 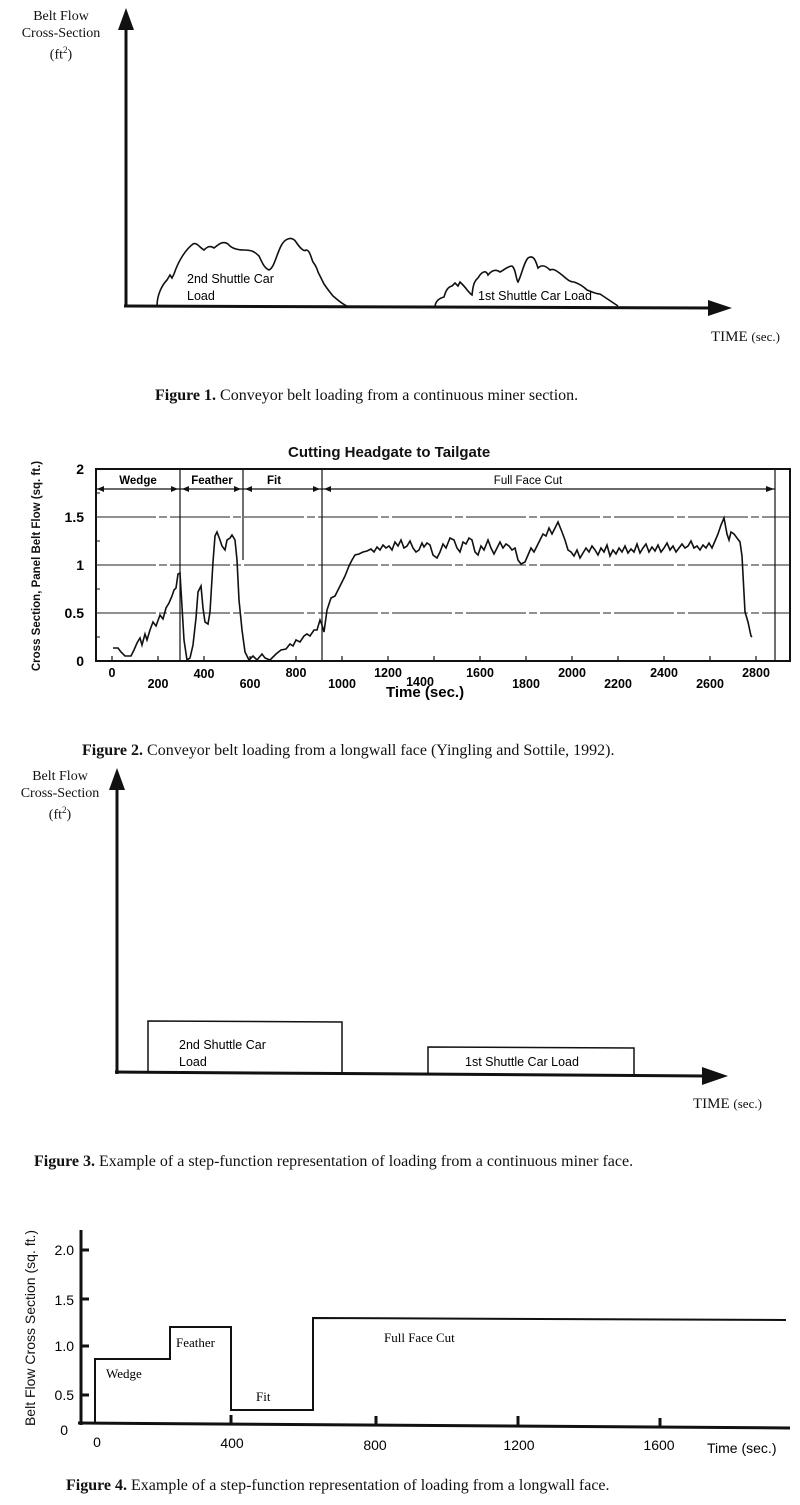 What do you see at coordinates (80, 565) in the screenshot?
I see `y-tick-1: 1` at bounding box center [80, 565].